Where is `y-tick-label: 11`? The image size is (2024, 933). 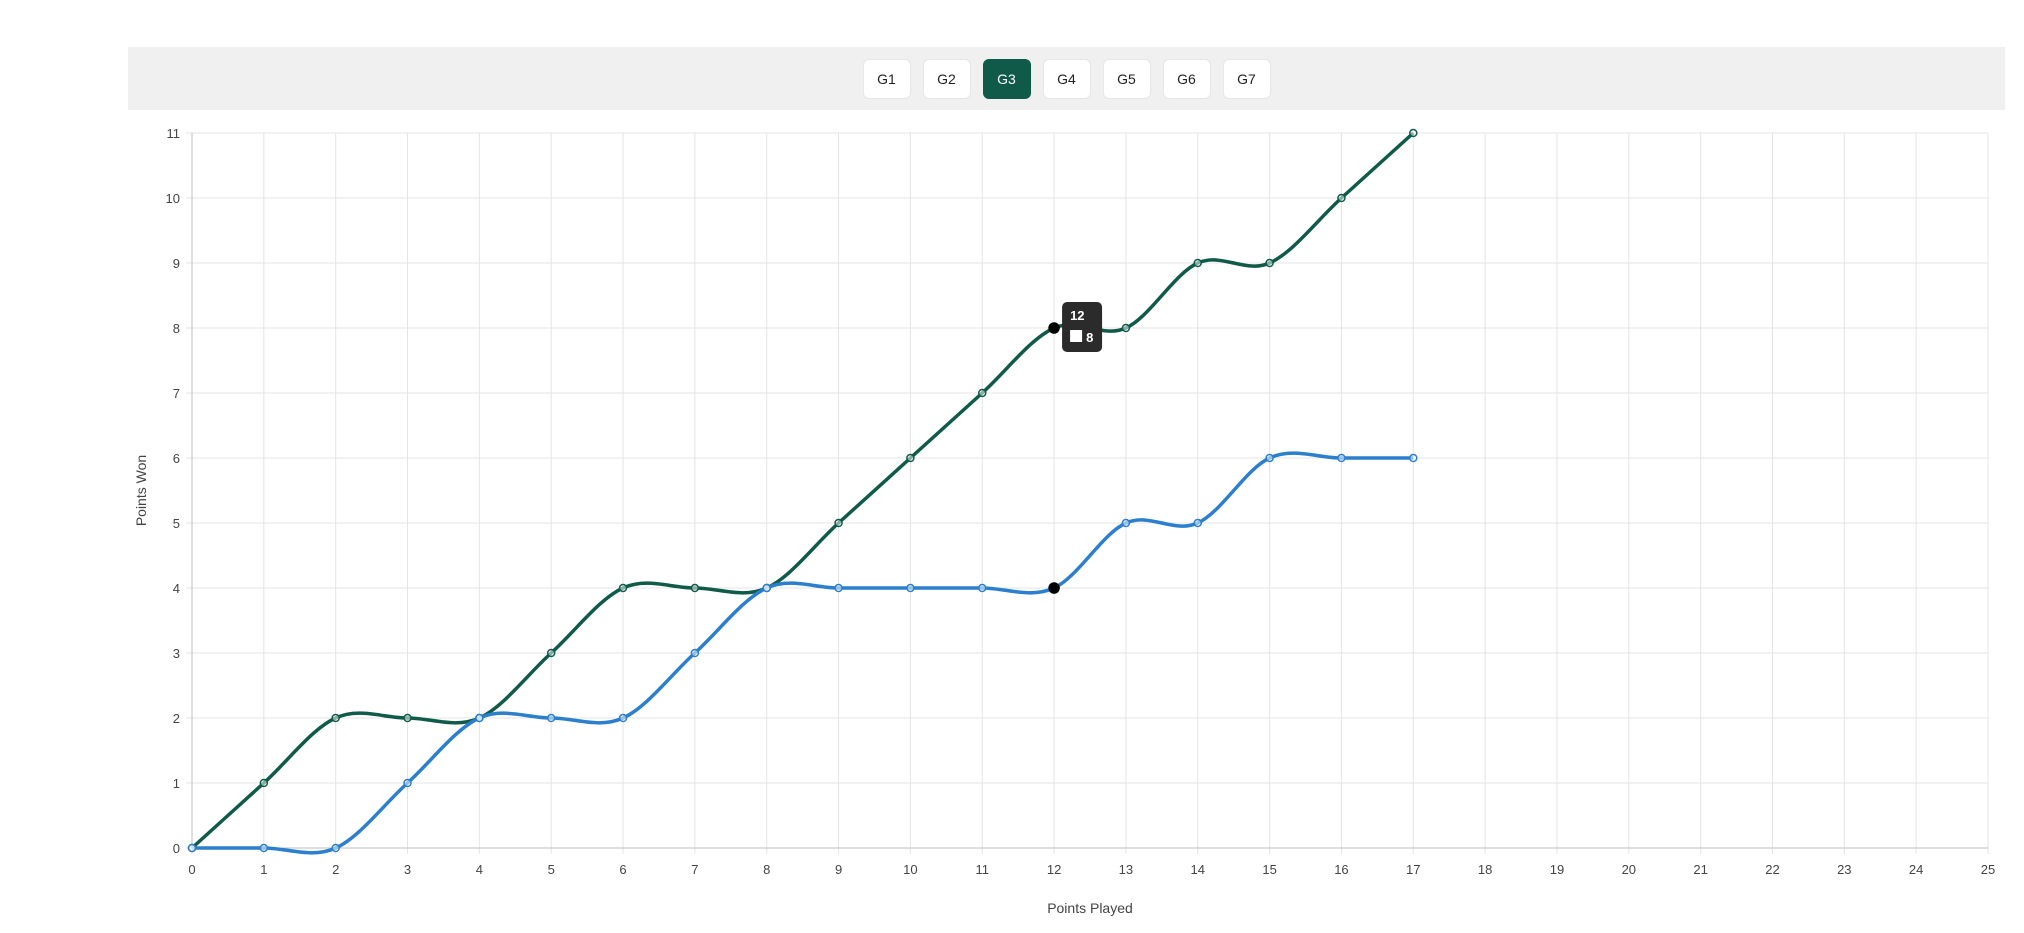 y-tick-label: 11 is located at coordinates (174, 133).